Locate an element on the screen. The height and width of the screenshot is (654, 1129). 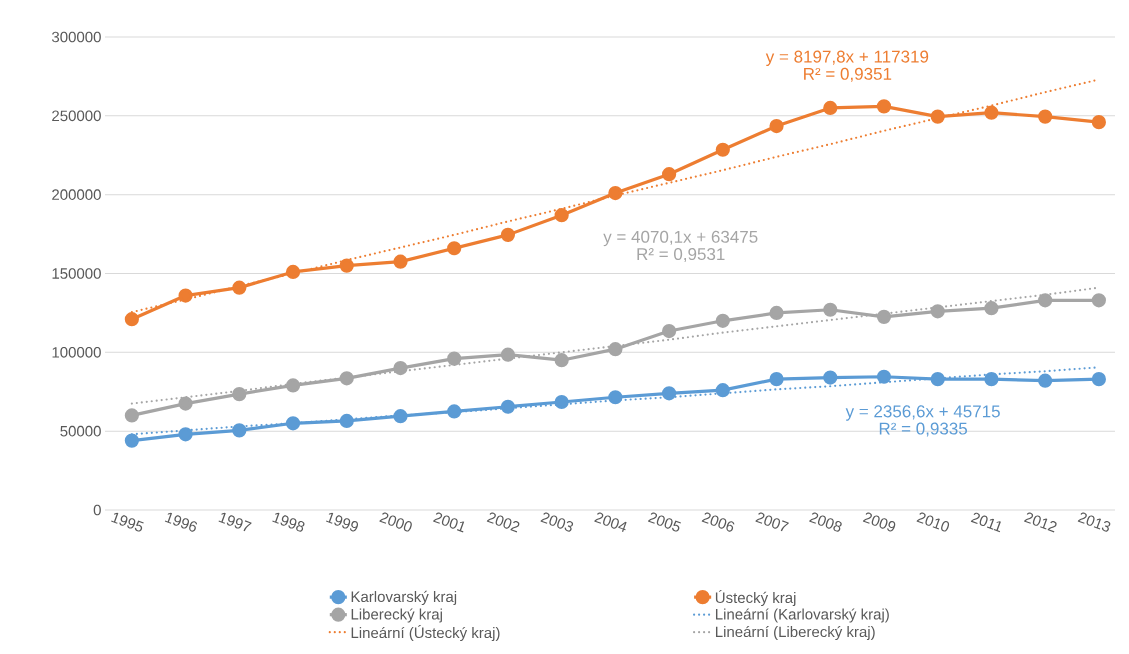
x-tick-label: 2011 is located at coordinates (985, 522).